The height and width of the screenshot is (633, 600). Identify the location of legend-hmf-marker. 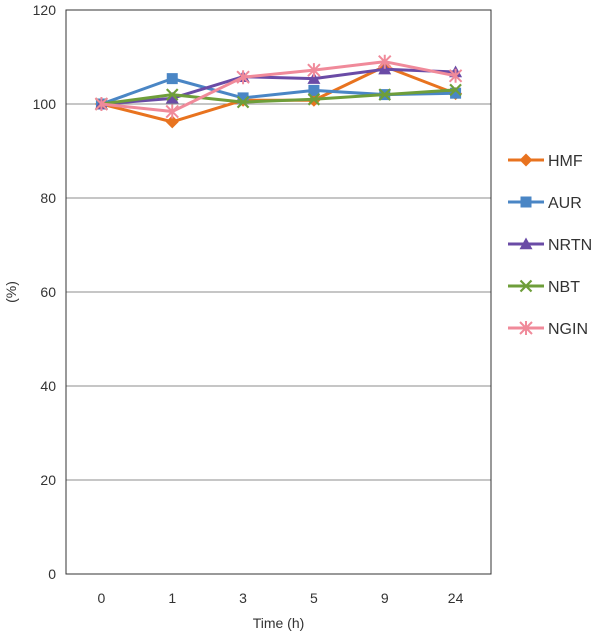
(526, 160).